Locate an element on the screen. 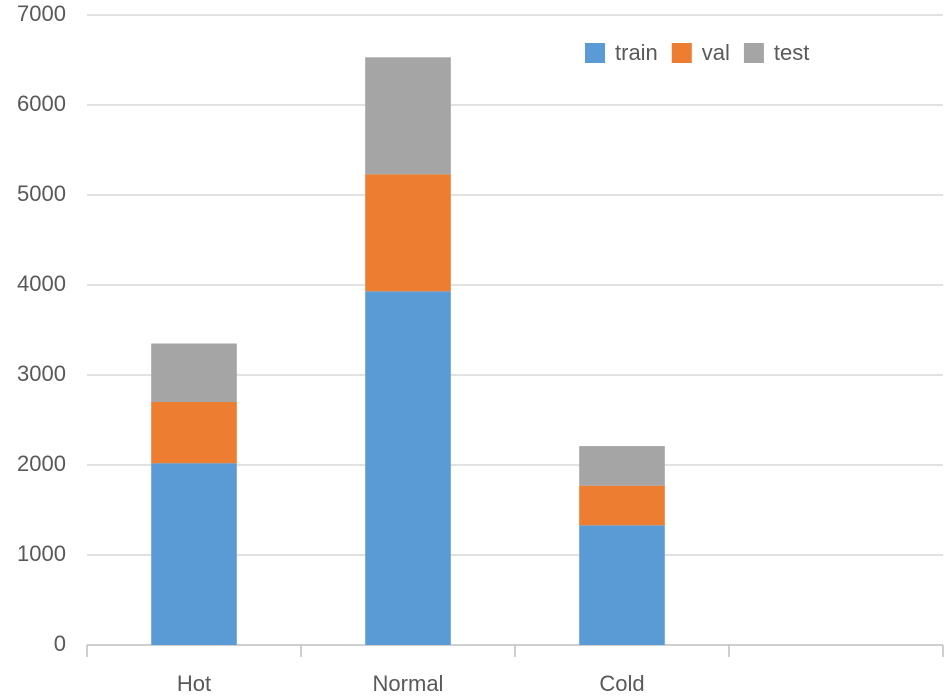 Image resolution: width=950 pixels, height=698 pixels. legend-label: val is located at coordinates (716, 52).